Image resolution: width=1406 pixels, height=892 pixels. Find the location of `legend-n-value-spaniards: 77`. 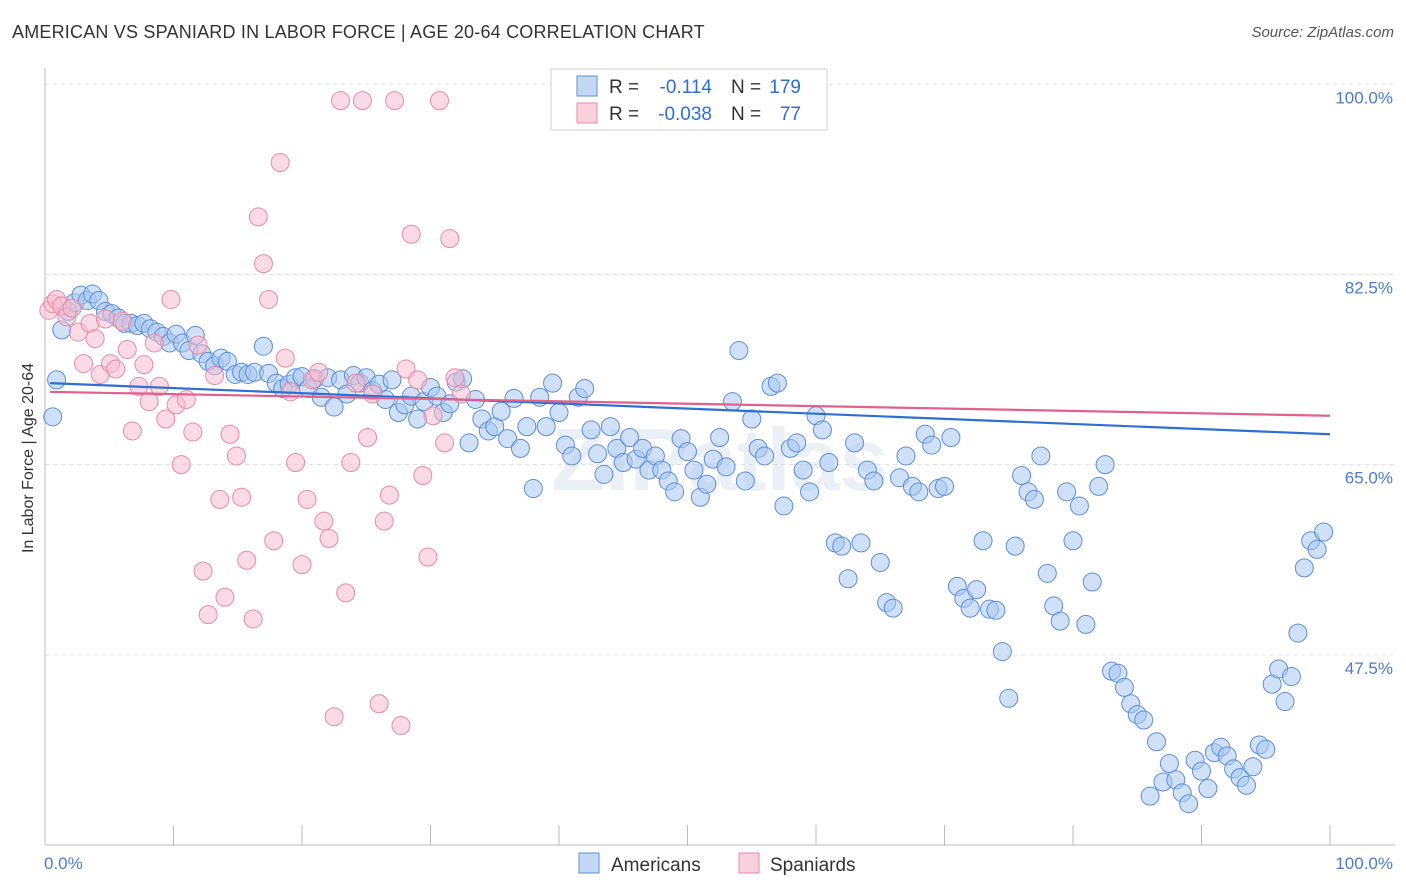

legend-n-value-spaniards: 77 is located at coordinates (790, 114).